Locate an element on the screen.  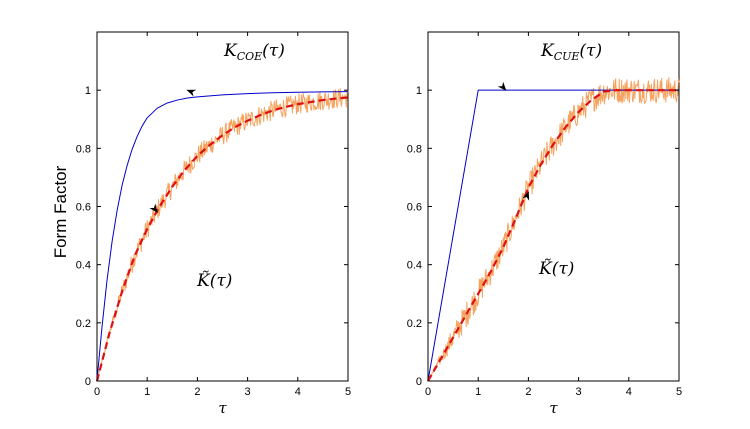
annotation-label: KCUE(τ) is located at coordinates (571, 52).